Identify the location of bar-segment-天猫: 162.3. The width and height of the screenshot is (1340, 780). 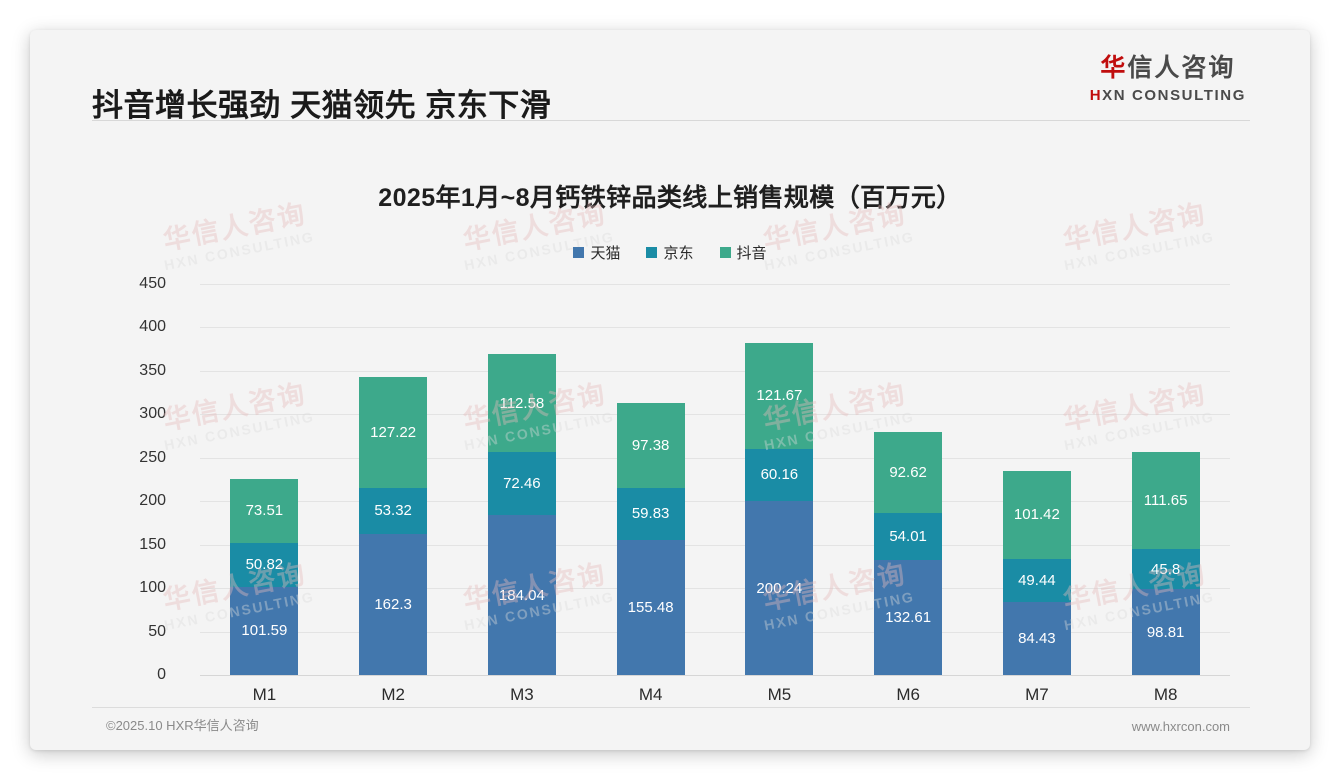
(393, 604).